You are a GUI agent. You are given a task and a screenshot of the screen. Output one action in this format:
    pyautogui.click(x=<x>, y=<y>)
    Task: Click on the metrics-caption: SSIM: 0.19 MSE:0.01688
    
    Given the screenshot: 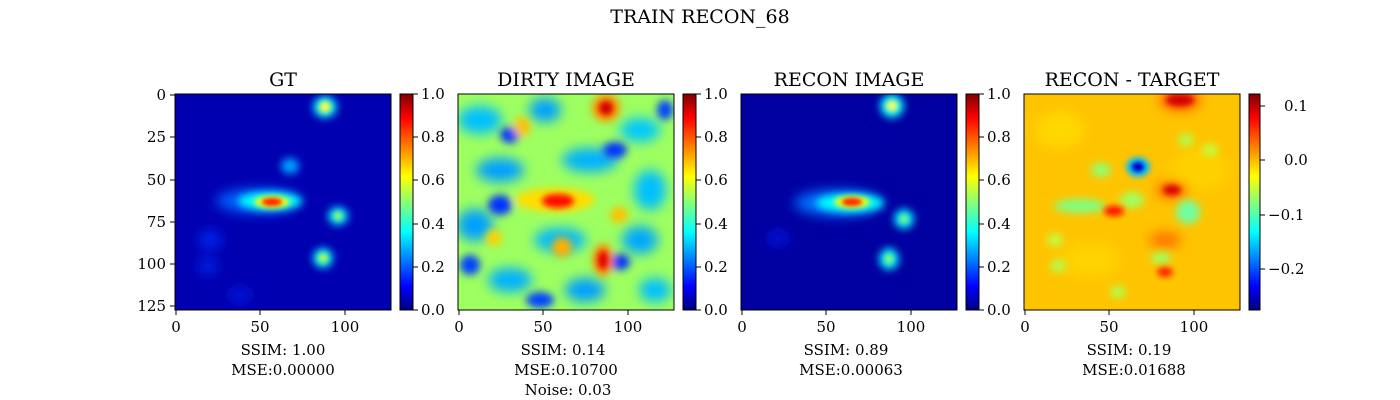 What is the action you would take?
    pyautogui.click(x=1134, y=360)
    